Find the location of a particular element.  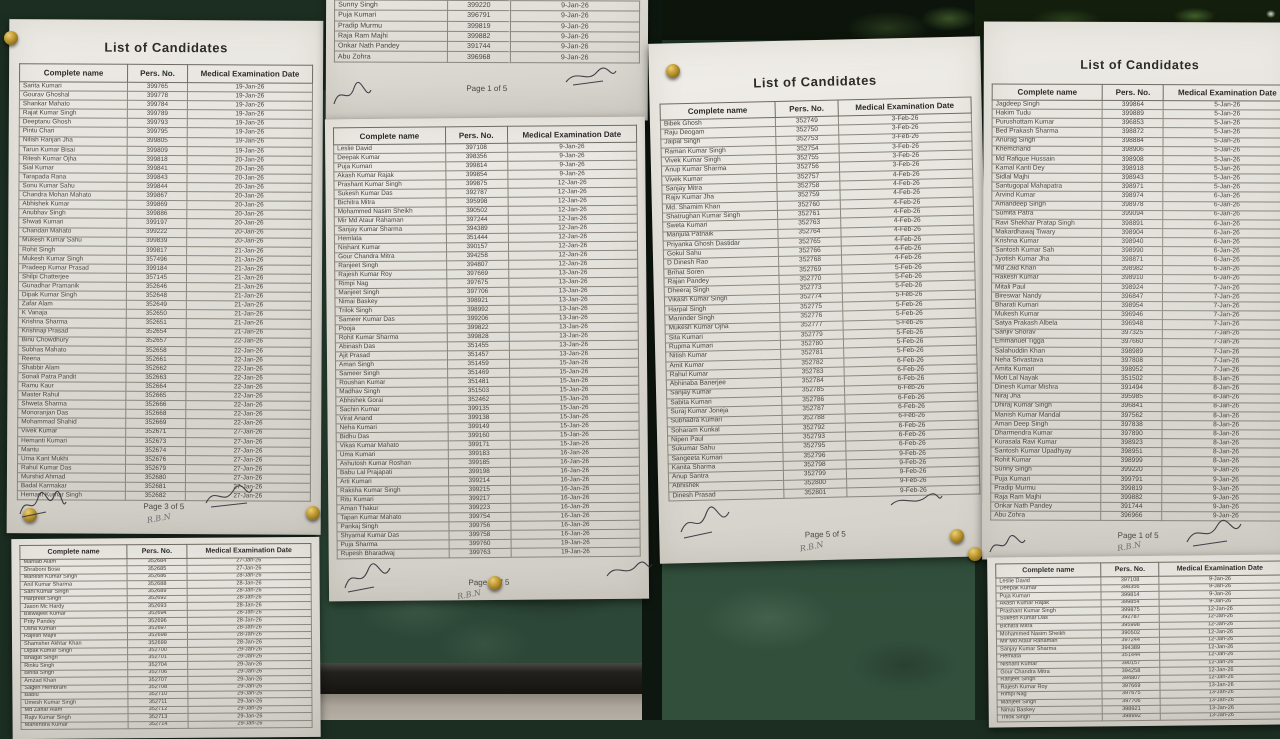

table-cell: Puja Kumari is located at coordinates (1046, 479).